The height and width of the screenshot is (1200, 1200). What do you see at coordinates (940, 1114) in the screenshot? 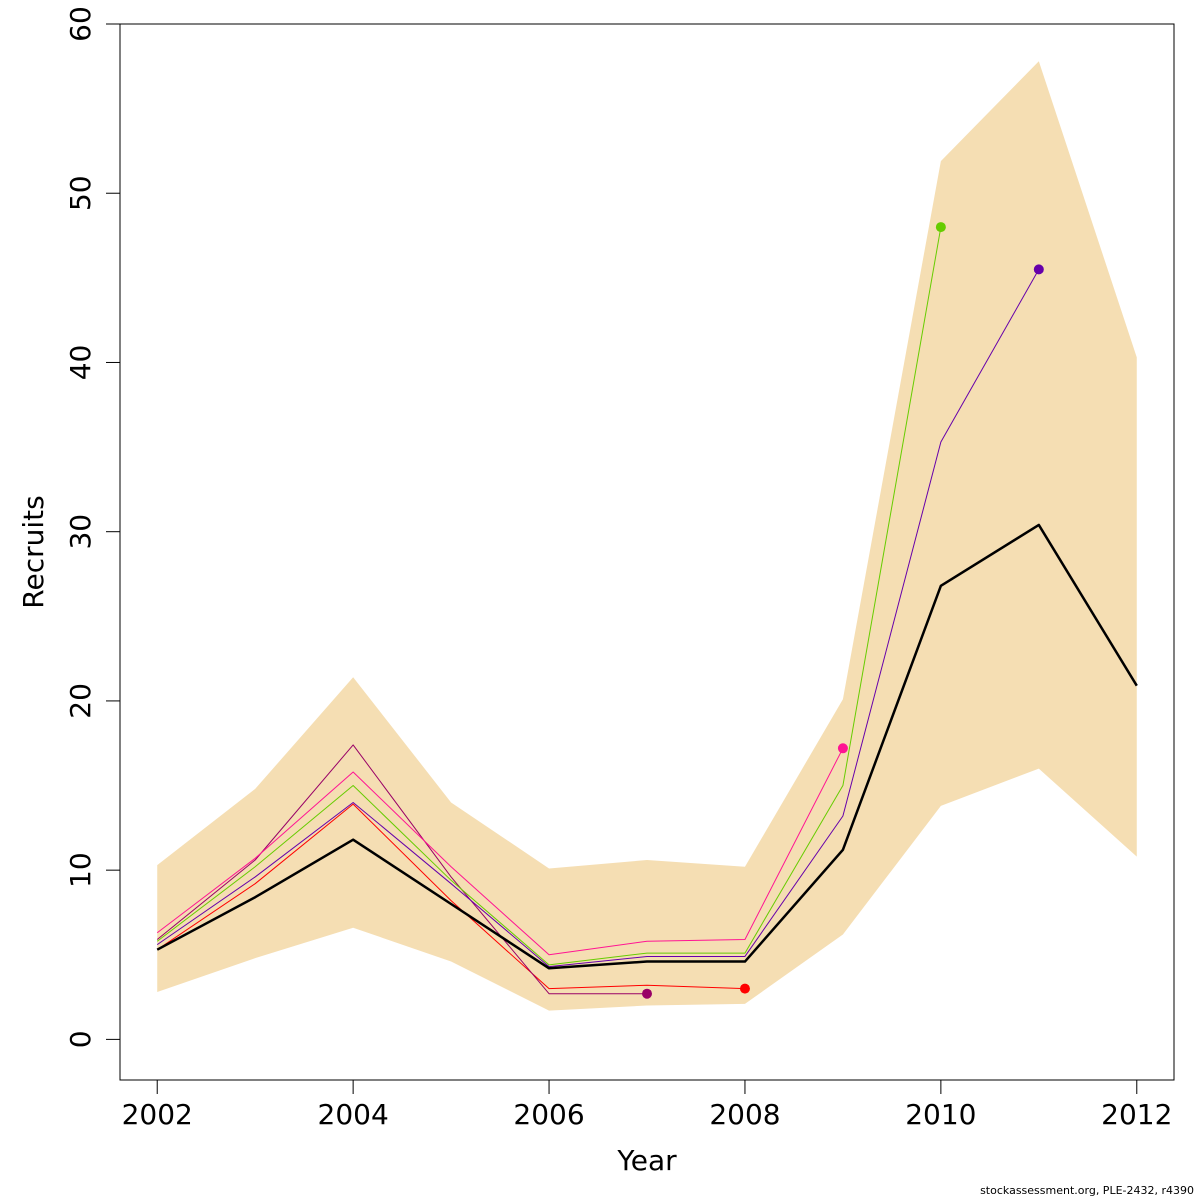
I see `x-tick-label-2010: 2010` at bounding box center [940, 1114].